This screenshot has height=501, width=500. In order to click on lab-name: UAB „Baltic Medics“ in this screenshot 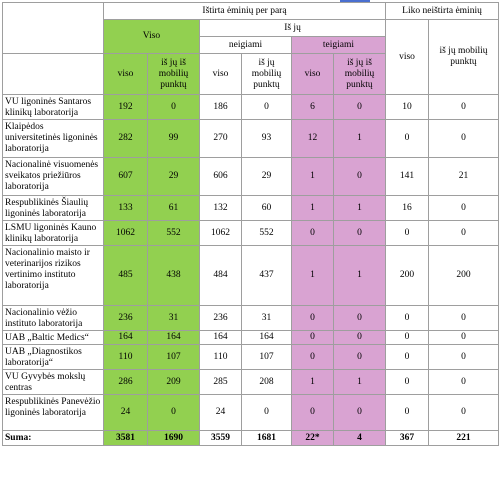, I will do `click(53, 337)`.